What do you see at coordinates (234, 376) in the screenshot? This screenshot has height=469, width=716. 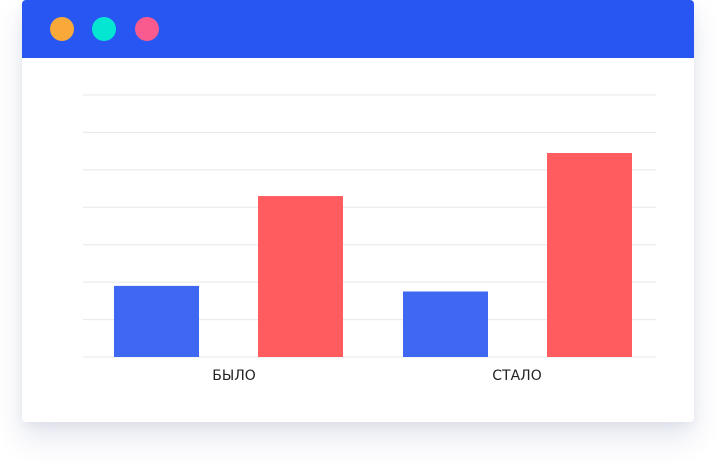 I see `category-label-before: БЫЛО` at bounding box center [234, 376].